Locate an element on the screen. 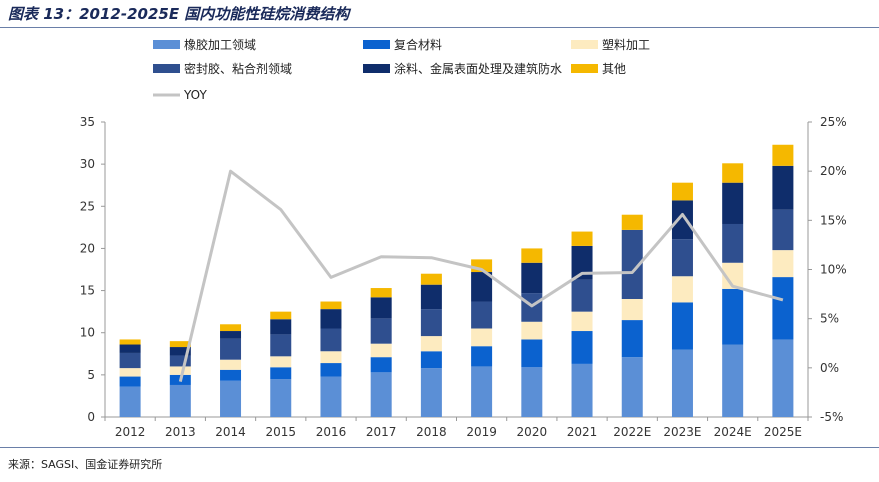 Image resolution: width=879 pixels, height=482 pixels. y2-tick-label: 5% is located at coordinates (829, 319).